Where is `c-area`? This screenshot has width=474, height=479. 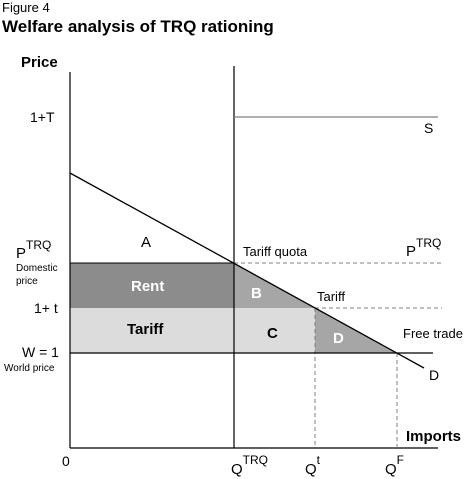 c-area is located at coordinates (274, 330).